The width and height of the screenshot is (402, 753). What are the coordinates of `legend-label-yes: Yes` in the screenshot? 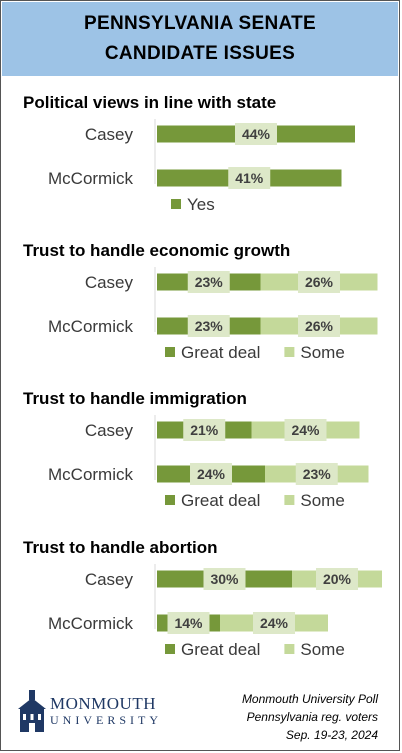 It's located at (201, 204).